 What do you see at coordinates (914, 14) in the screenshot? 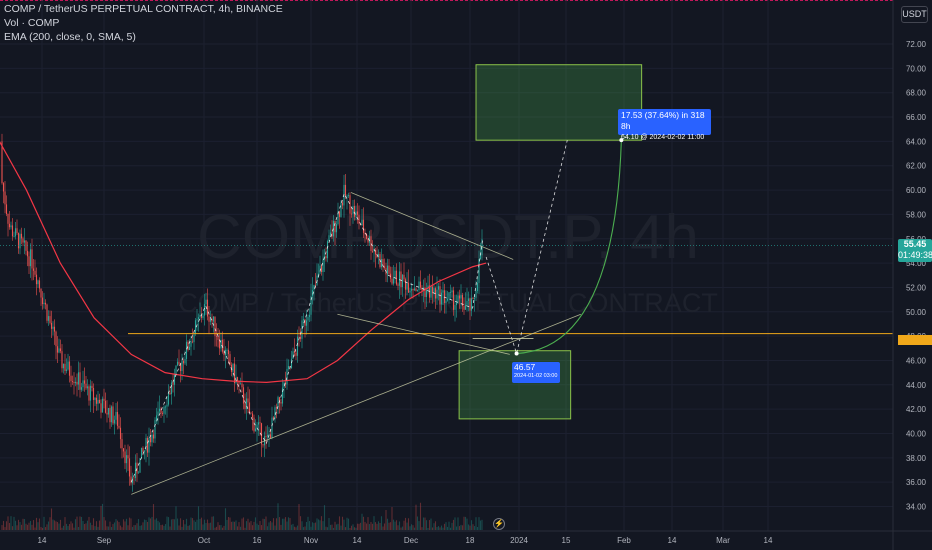
I see `currency-button: USDT` at bounding box center [914, 14].